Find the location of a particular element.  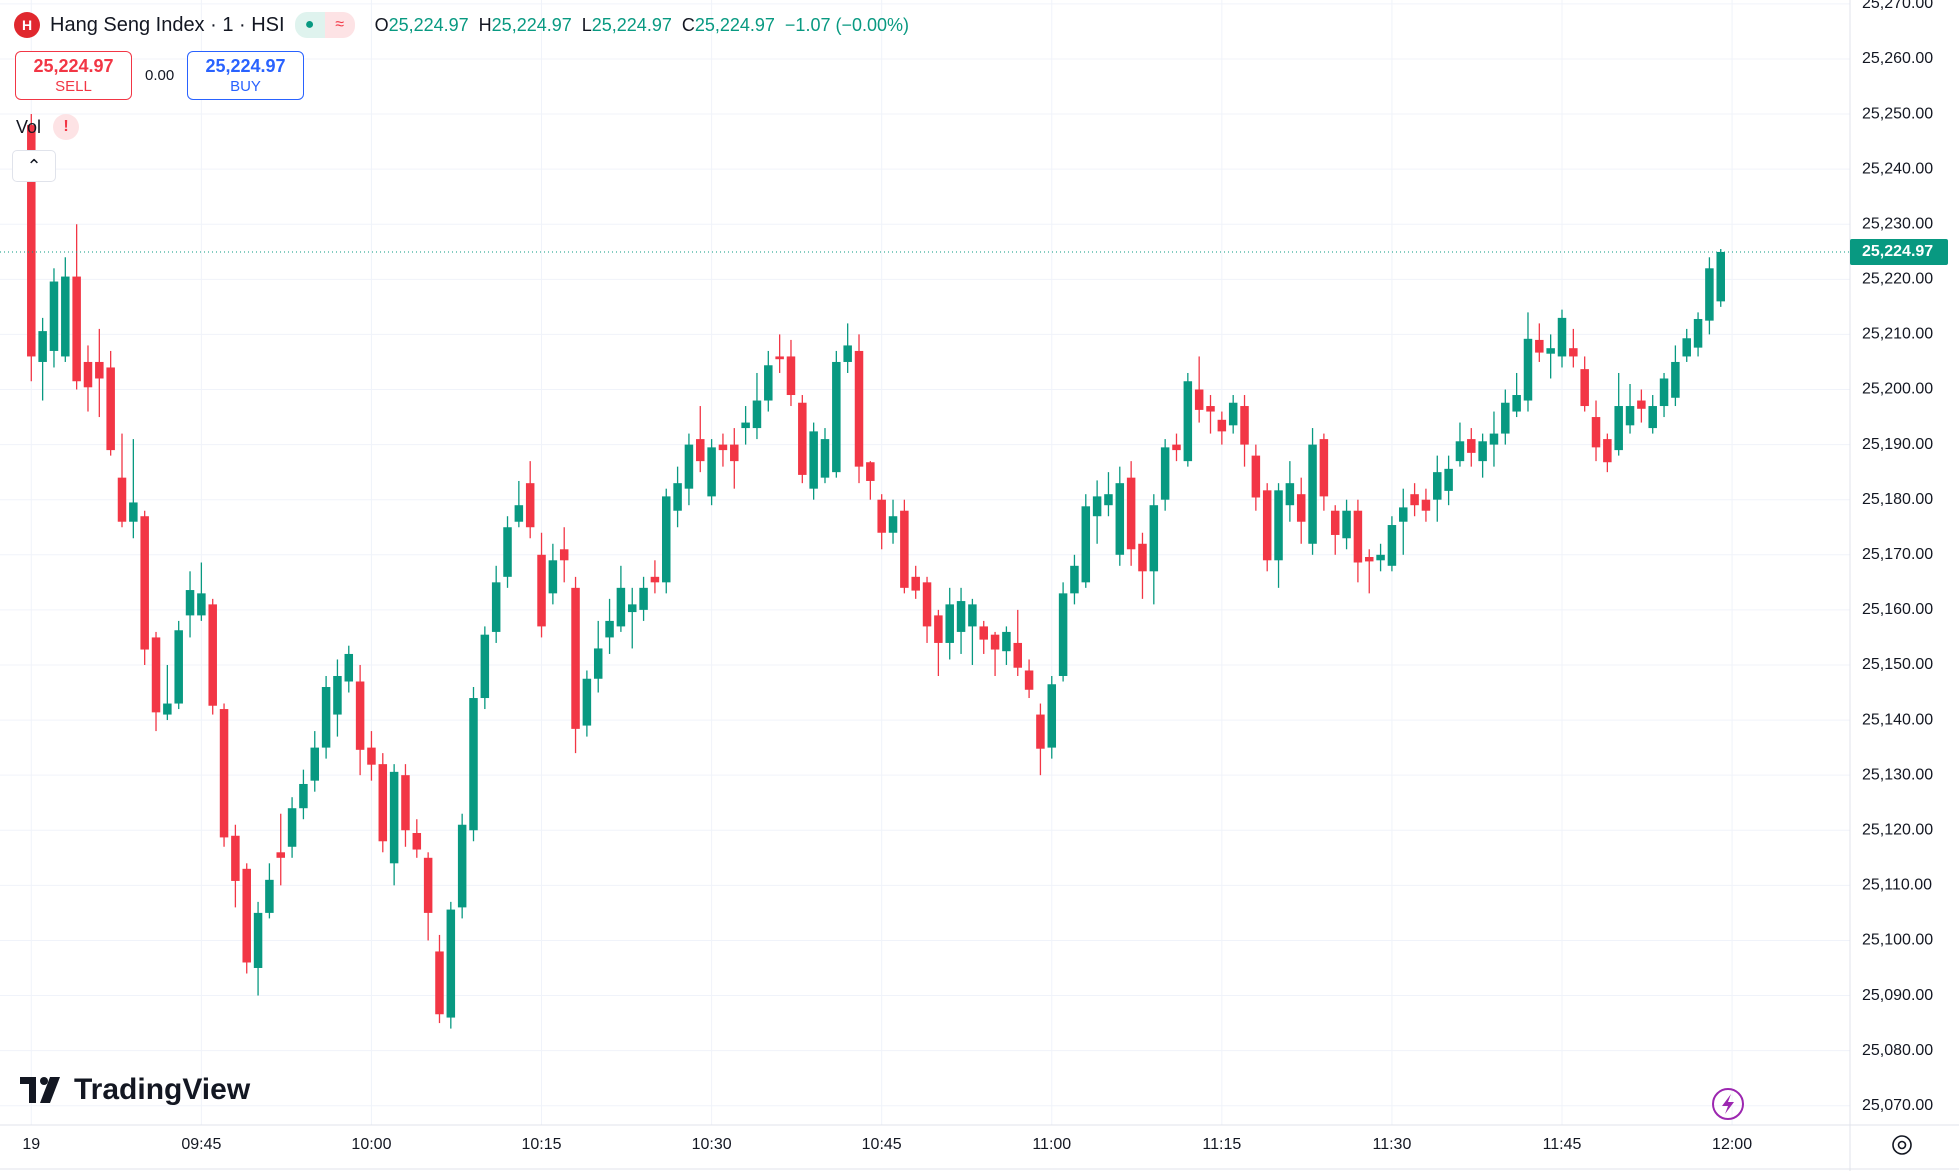

last-price-label: 25,224.97 is located at coordinates (1897, 251).